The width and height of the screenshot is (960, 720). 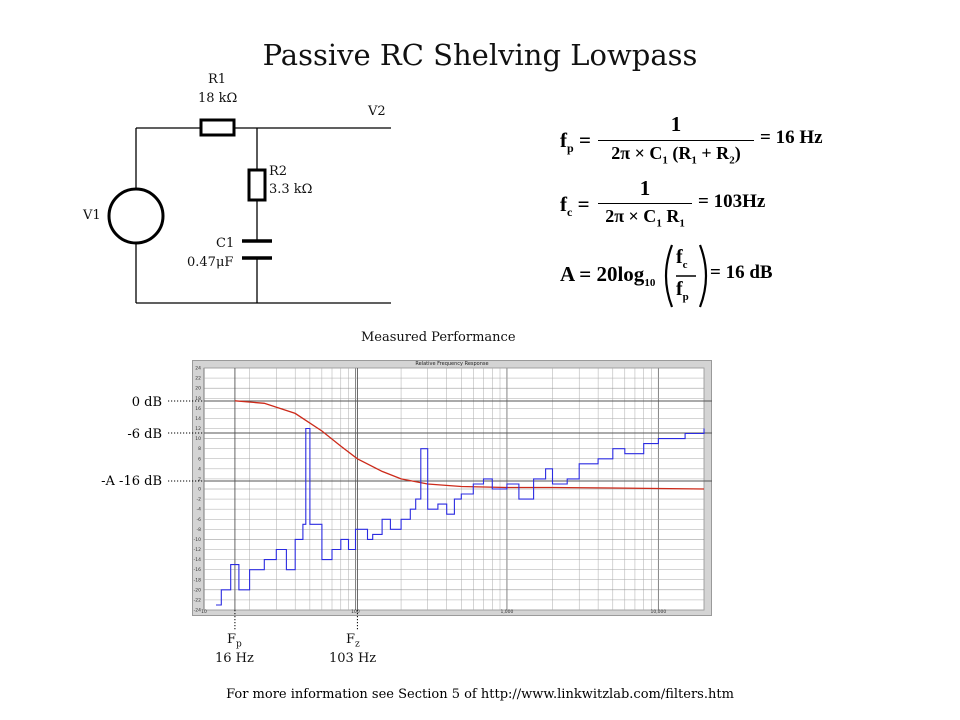 What do you see at coordinates (199, 449) in the screenshot?
I see `y-tick-label: 8` at bounding box center [199, 449].